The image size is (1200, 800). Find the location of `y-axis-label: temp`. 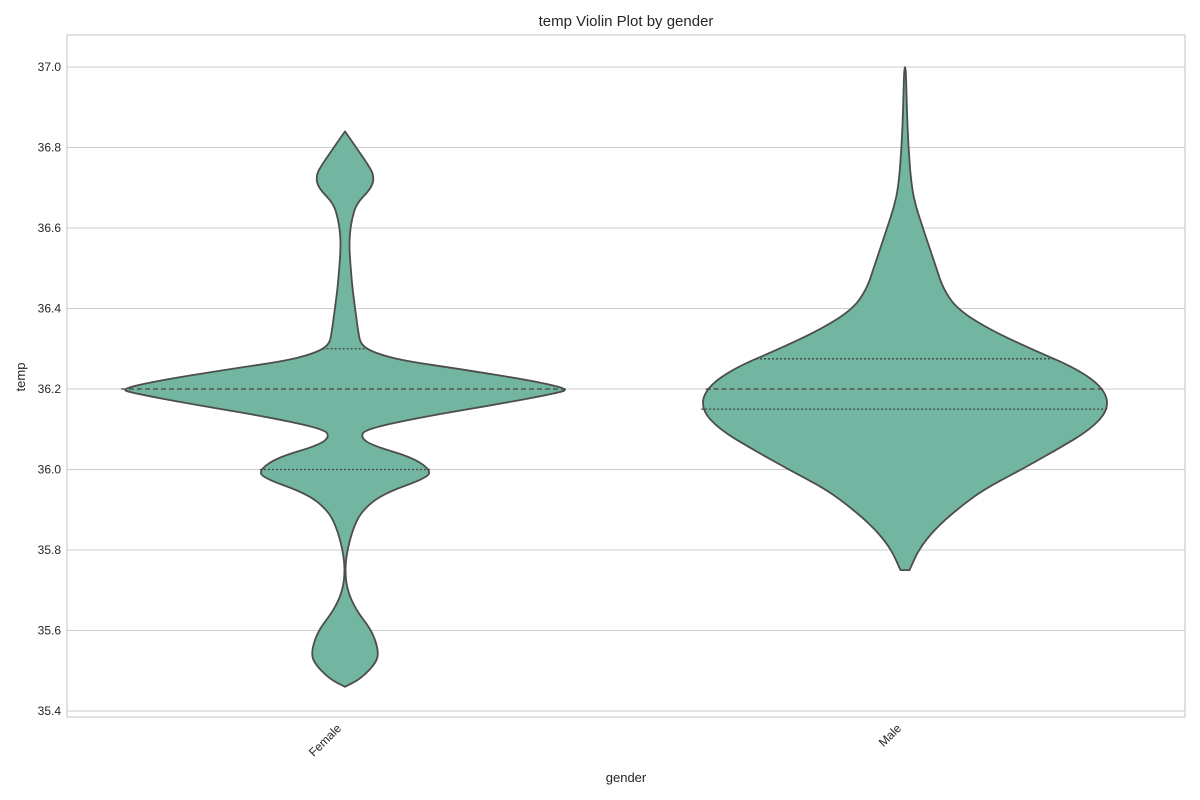

y-axis-label: temp is located at coordinates (20, 377).